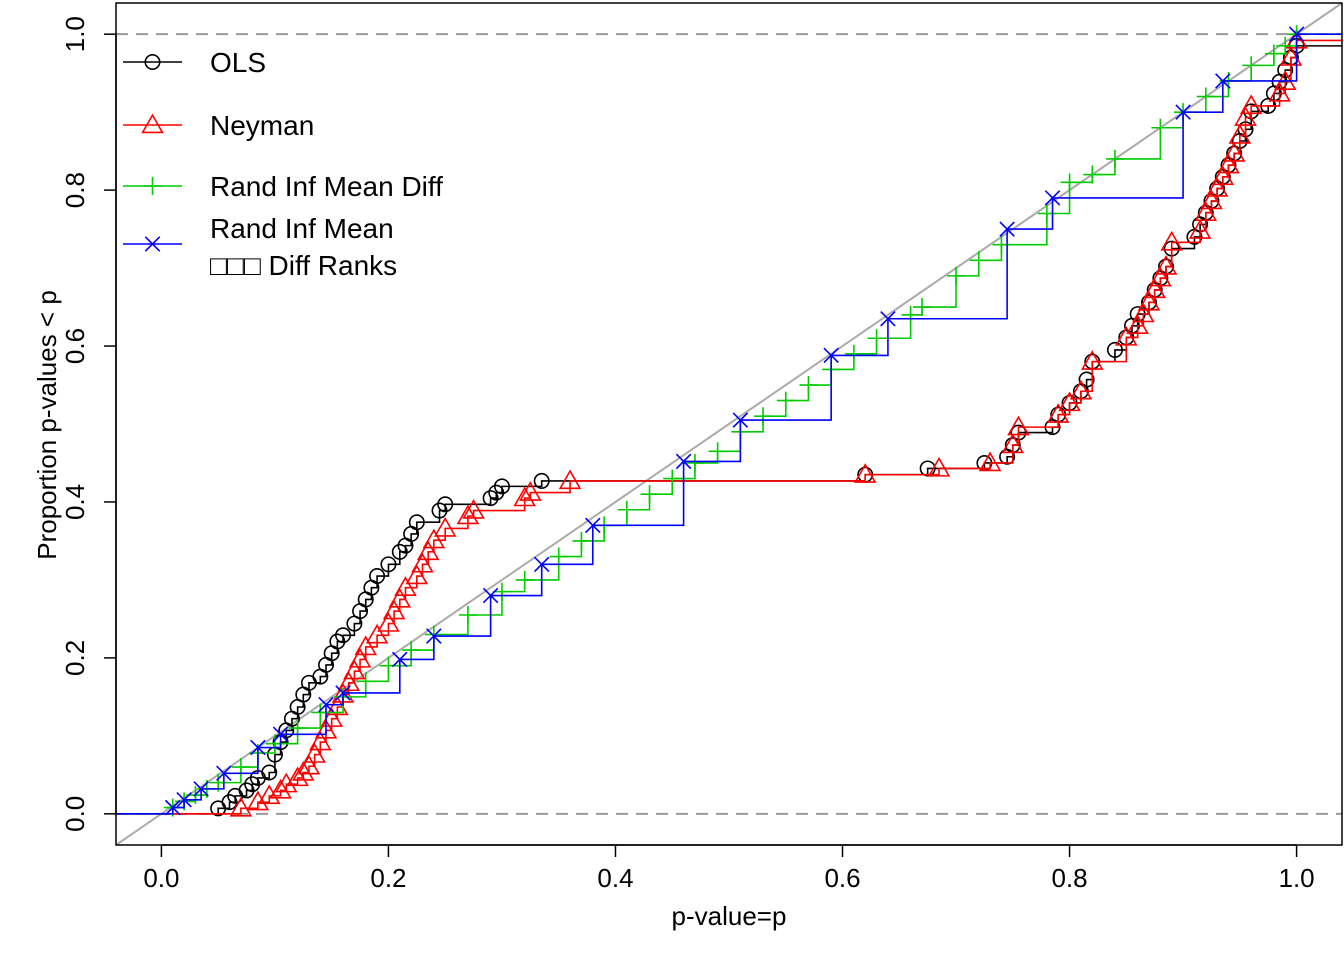 This screenshot has width=1344, height=960. Describe the element at coordinates (75, 658) in the screenshot. I see `y-tick-label: 0.2` at that location.